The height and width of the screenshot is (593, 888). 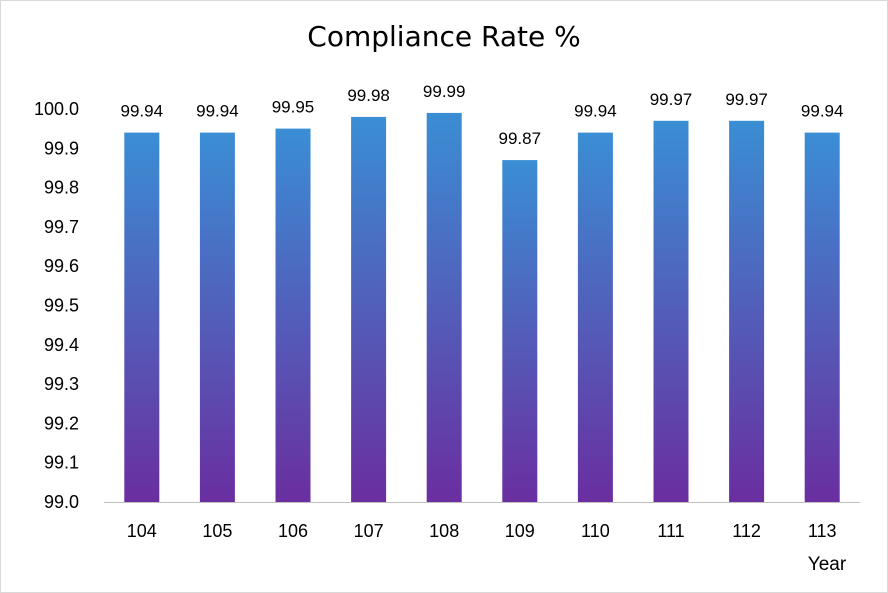 I want to click on chart-title: Compliance Rate %, so click(x=444, y=36).